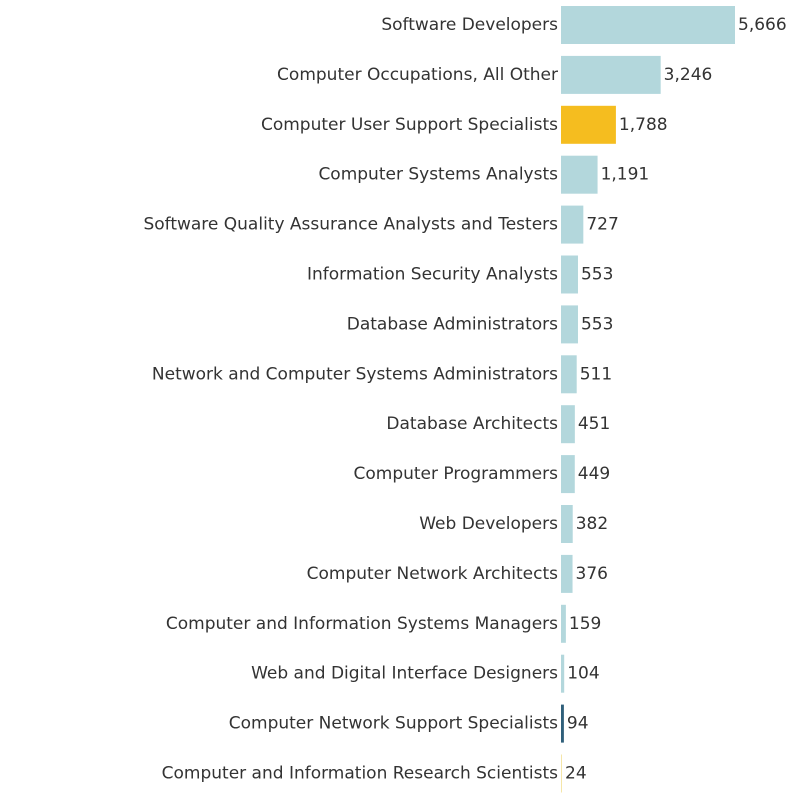  What do you see at coordinates (688, 75) in the screenshot?
I see `value-label: 3,246` at bounding box center [688, 75].